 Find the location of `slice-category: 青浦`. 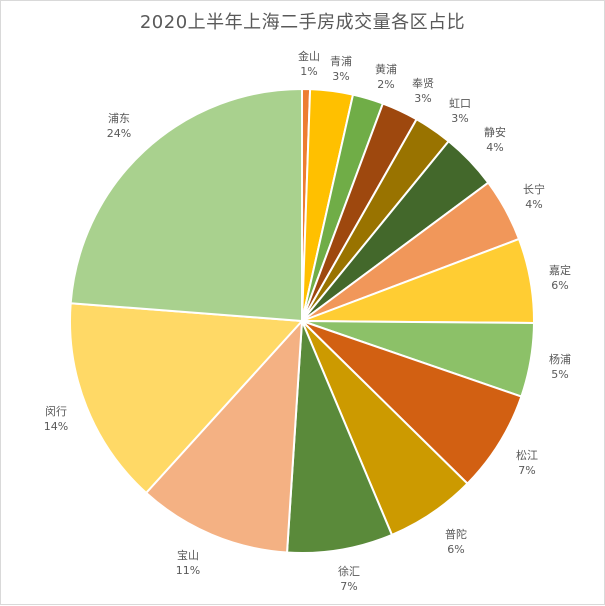

slice-category: 青浦 is located at coordinates (341, 61).